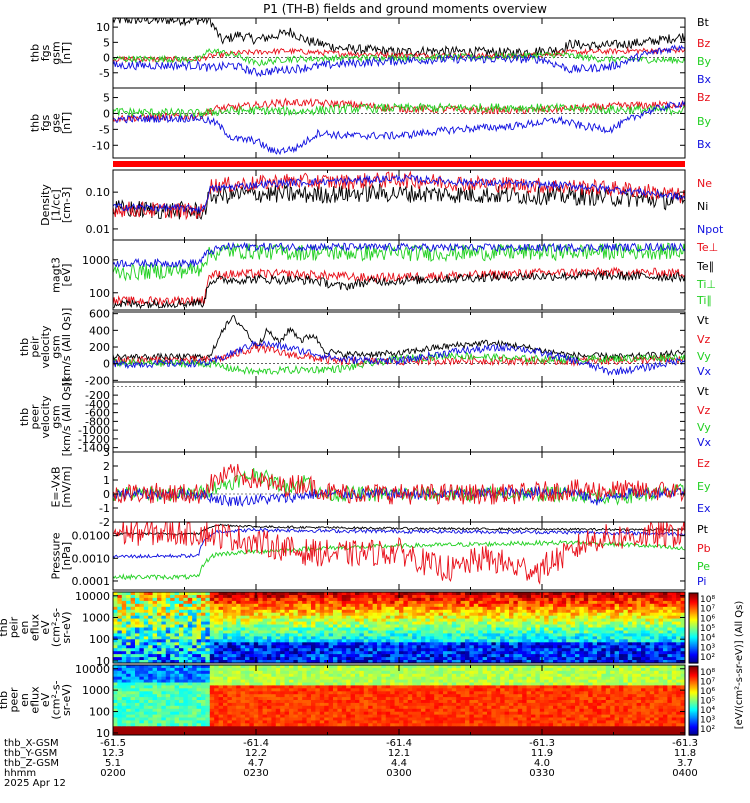 The height and width of the screenshot is (803, 750). I want to click on table-cell: 0300, so click(398, 773).